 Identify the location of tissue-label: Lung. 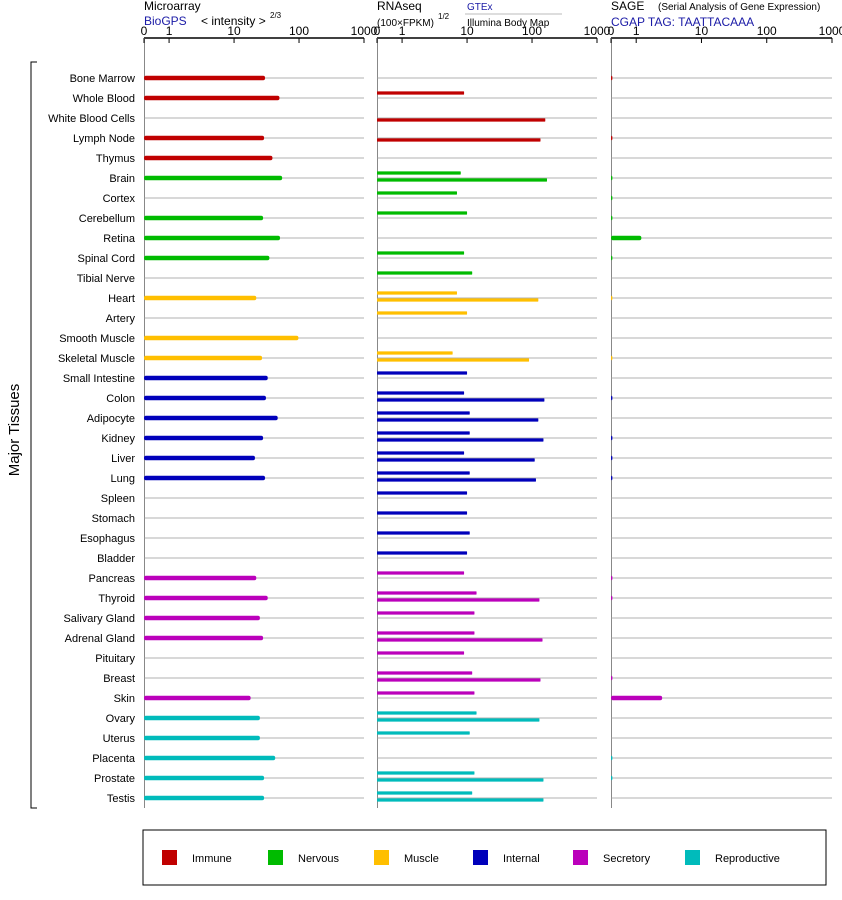
(123, 479).